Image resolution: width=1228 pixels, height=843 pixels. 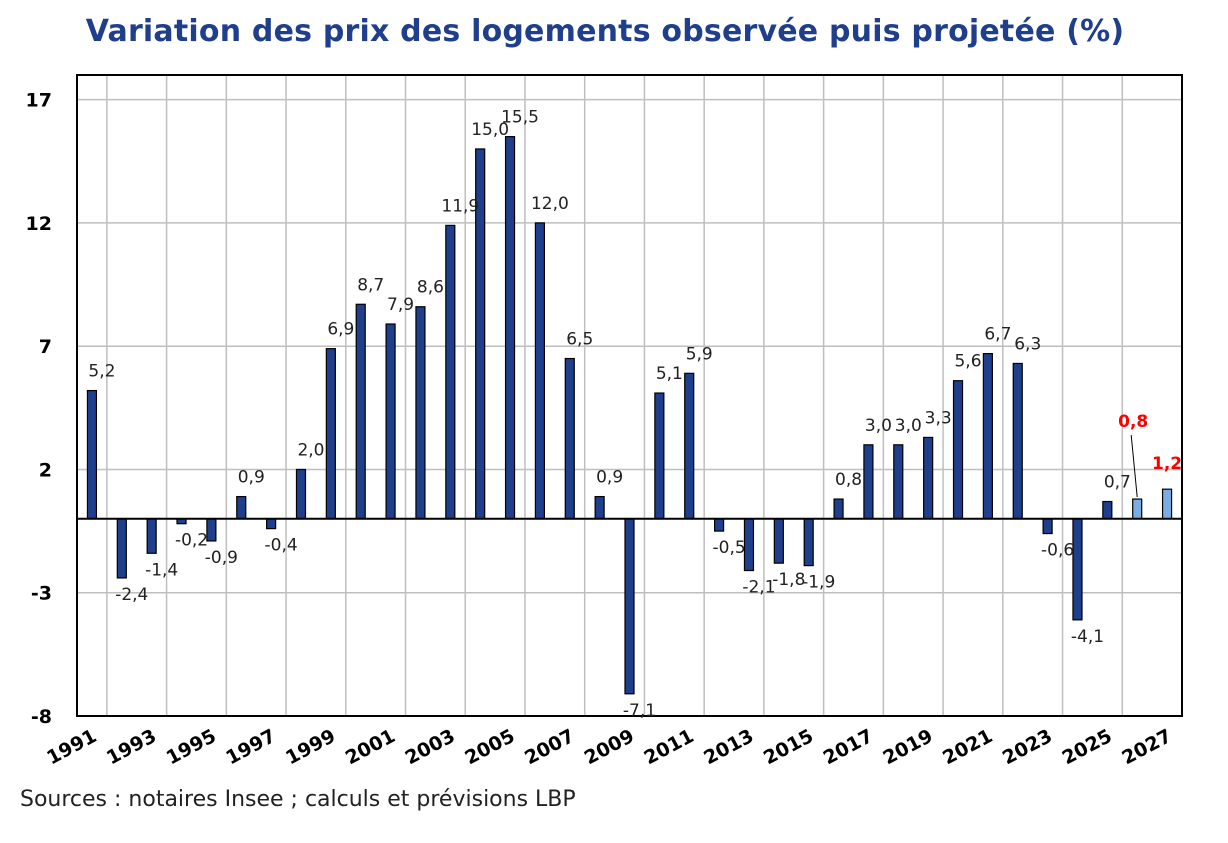 What do you see at coordinates (400, 305) in the screenshot?
I see `data-label: 7,9` at bounding box center [400, 305].